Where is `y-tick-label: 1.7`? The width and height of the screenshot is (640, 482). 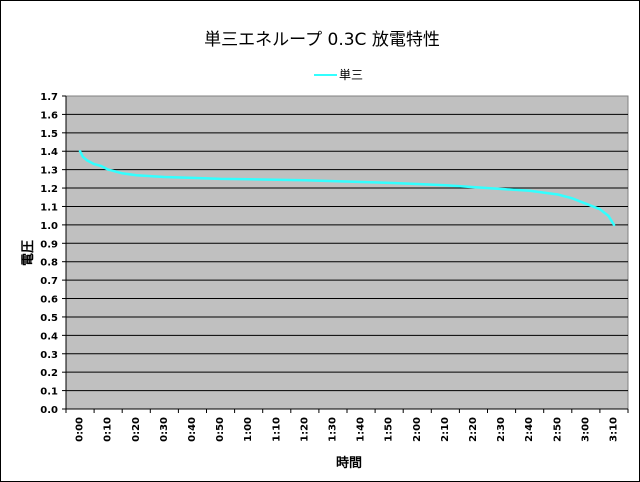
y-tick-label: 1.7 is located at coordinates (49, 97).